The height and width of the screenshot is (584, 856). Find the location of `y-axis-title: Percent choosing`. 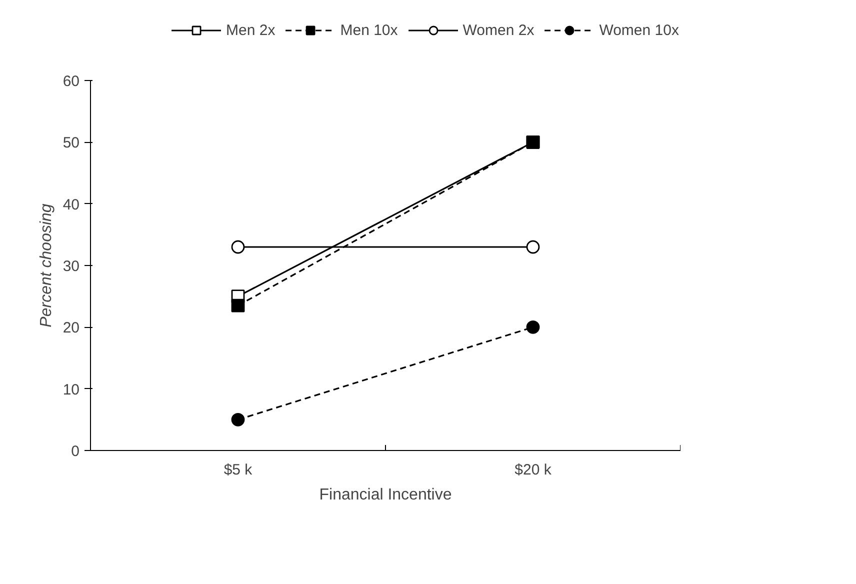

y-axis-title: Percent choosing is located at coordinates (46, 266).